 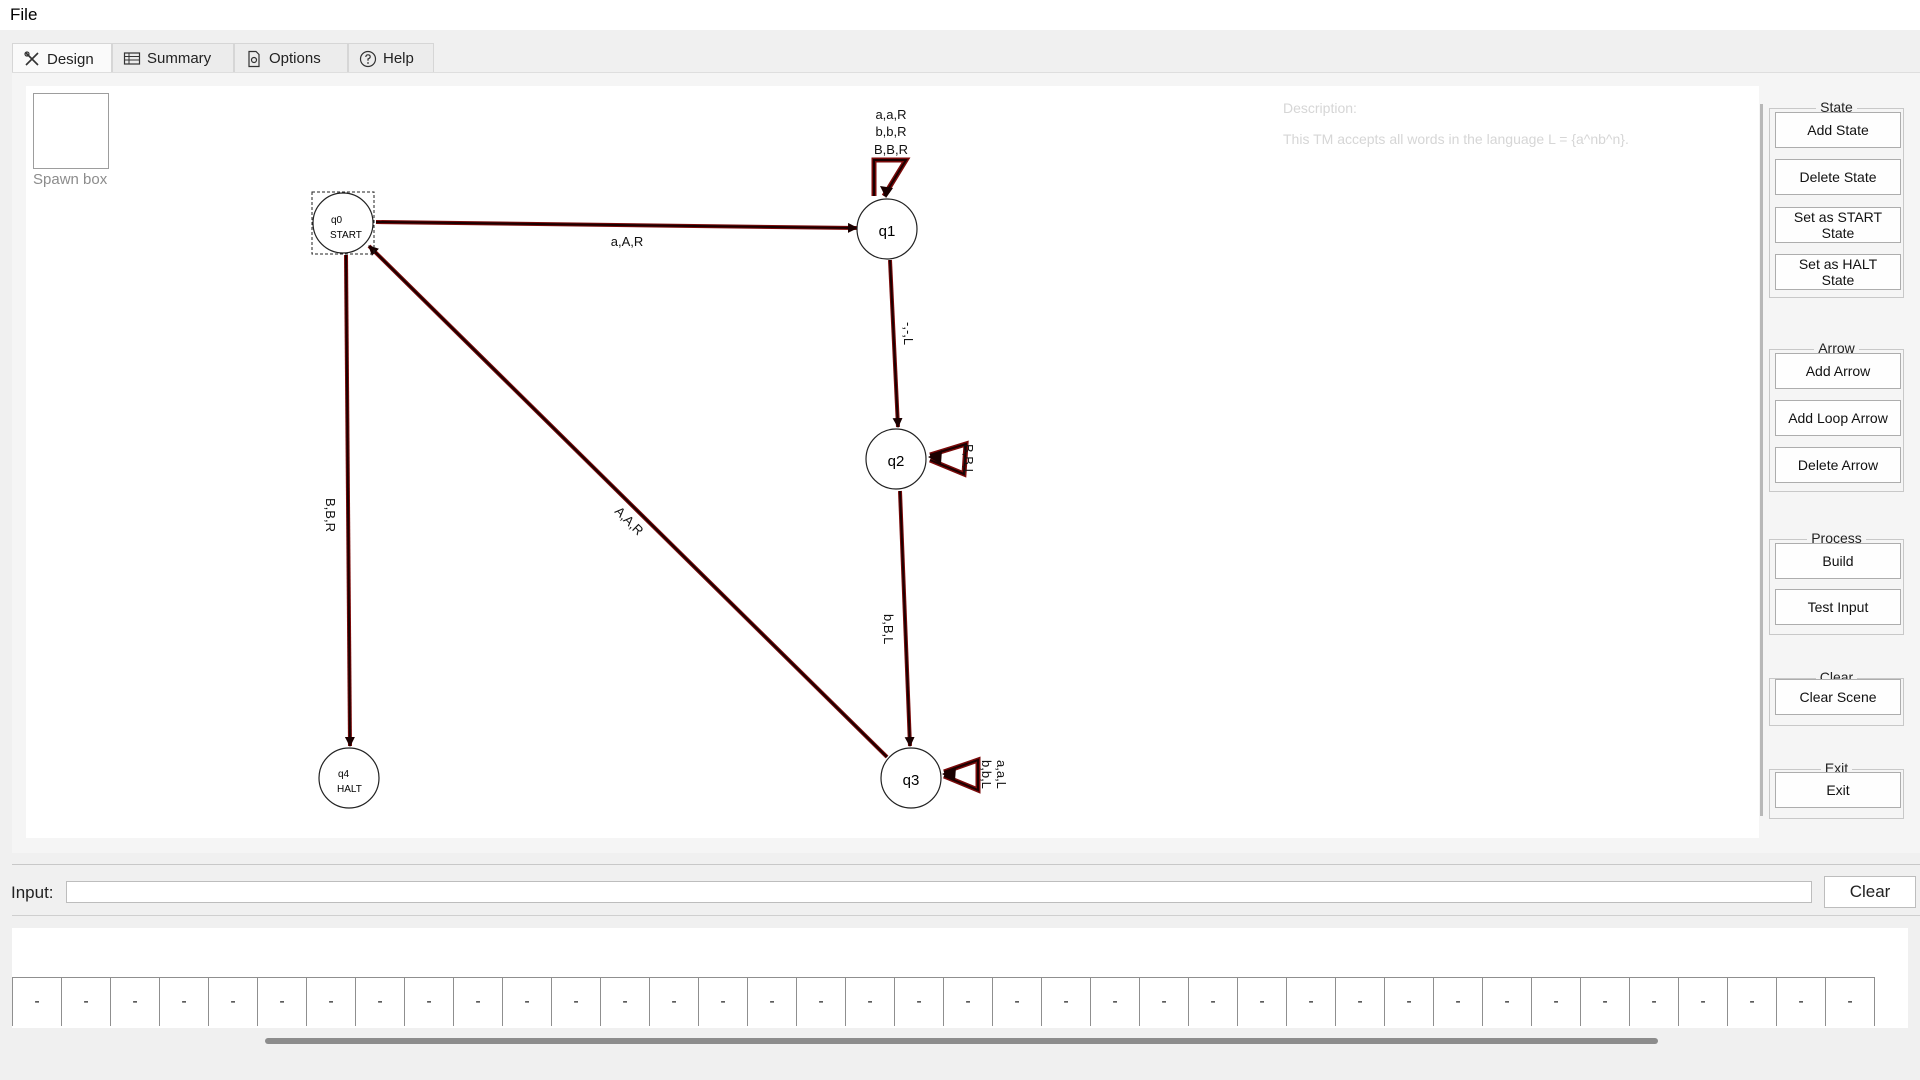 I want to click on arrow-group: Arrow, so click(x=1836, y=416).